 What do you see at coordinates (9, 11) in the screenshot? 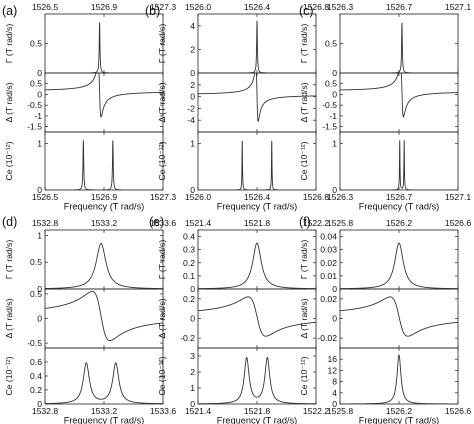
I see `panel-label: (a)` at bounding box center [9, 11].